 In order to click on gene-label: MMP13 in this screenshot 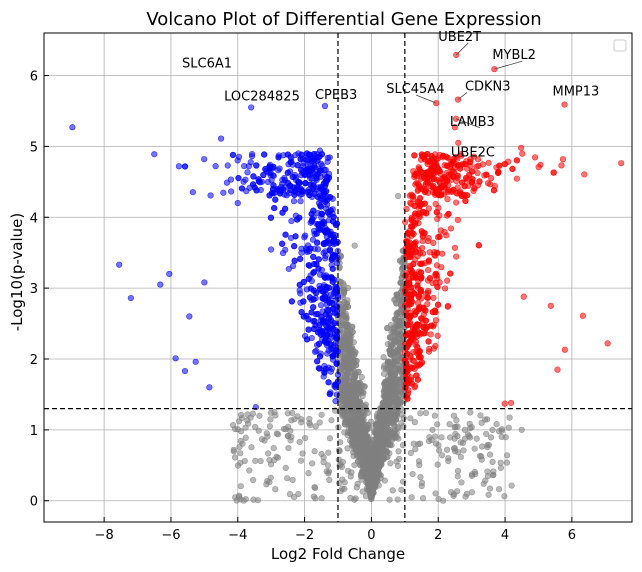, I will do `click(576, 92)`.